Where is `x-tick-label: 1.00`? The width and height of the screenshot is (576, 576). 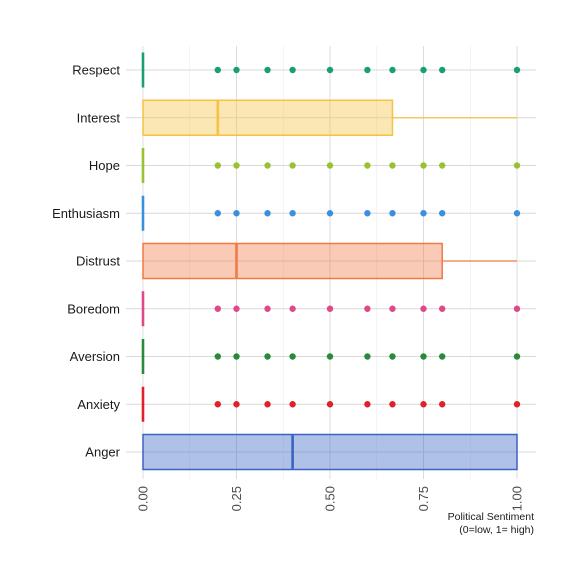 x-tick-label: 1.00 is located at coordinates (517, 498).